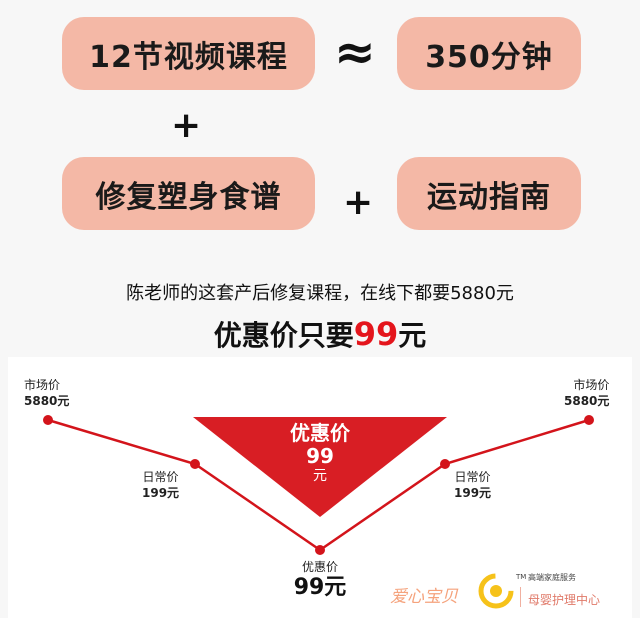 The height and width of the screenshot is (618, 640). Describe the element at coordinates (564, 600) in the screenshot. I see `brand-service: 母婴护理中心` at that location.